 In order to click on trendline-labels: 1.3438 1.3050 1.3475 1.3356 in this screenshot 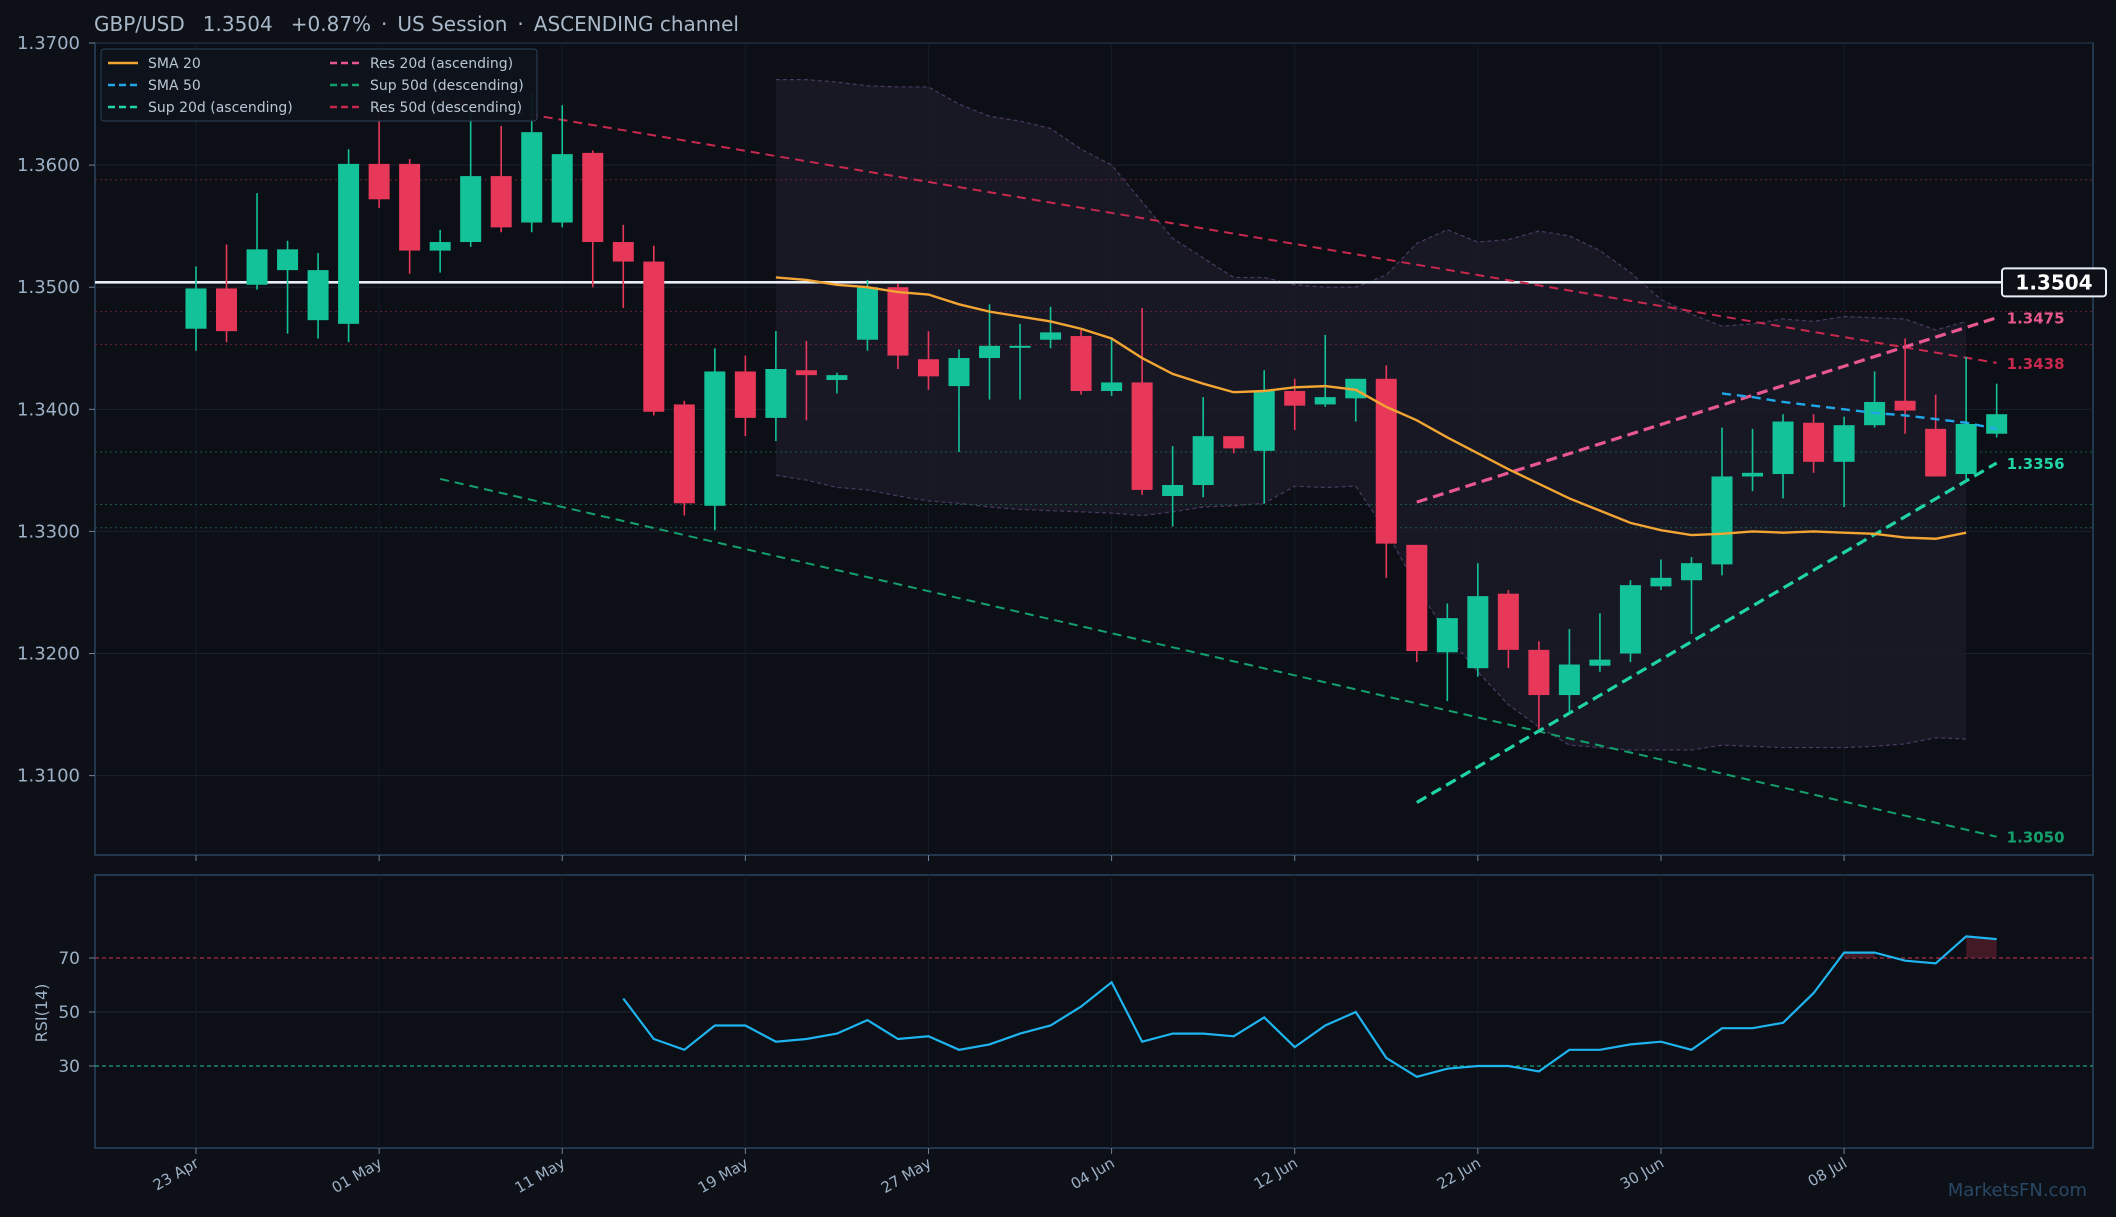, I will do `click(2036, 578)`.